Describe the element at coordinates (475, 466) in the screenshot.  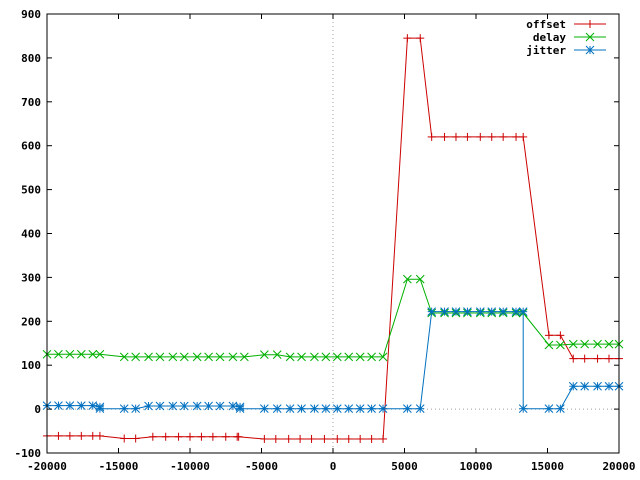
I see `x-tick-label: 10000` at that location.